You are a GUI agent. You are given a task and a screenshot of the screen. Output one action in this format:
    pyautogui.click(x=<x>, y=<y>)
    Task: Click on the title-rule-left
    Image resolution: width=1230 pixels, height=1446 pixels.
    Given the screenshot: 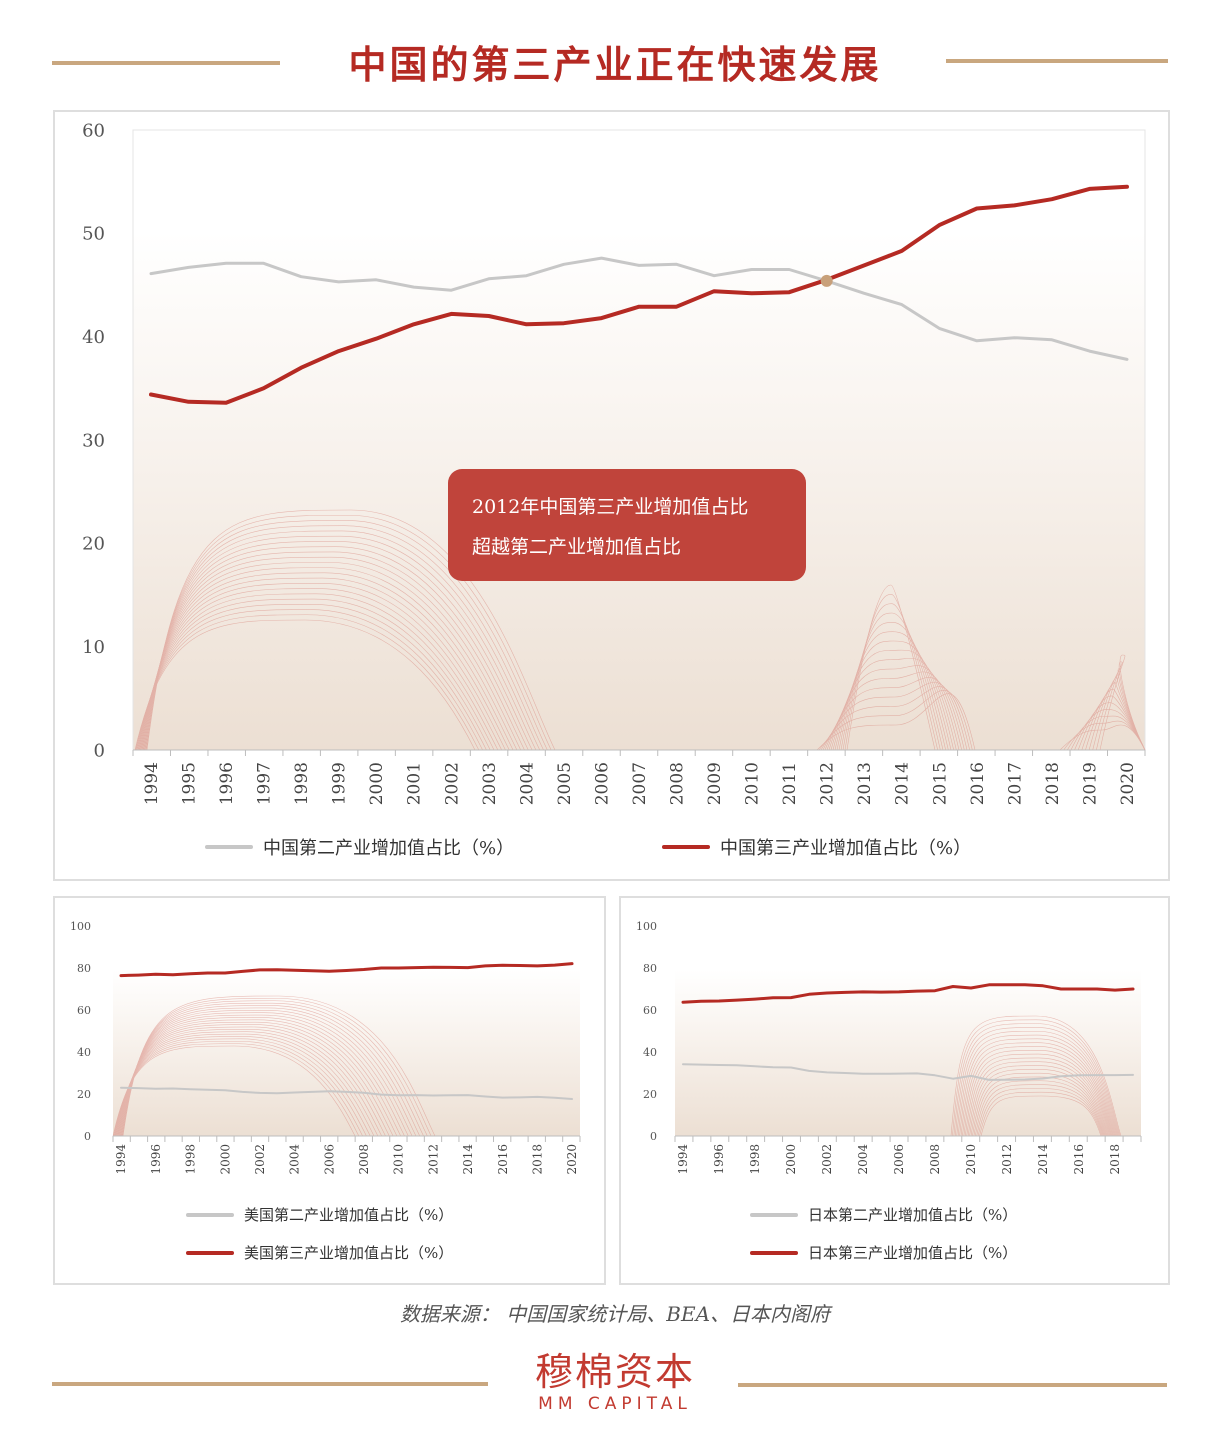 What is the action you would take?
    pyautogui.click(x=166, y=63)
    